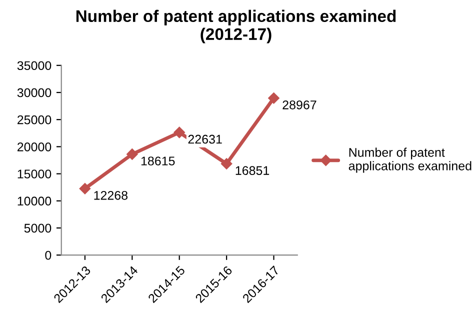  I want to click on chart-title: Number of patent applications examined (2012-17), so click(236, 27).